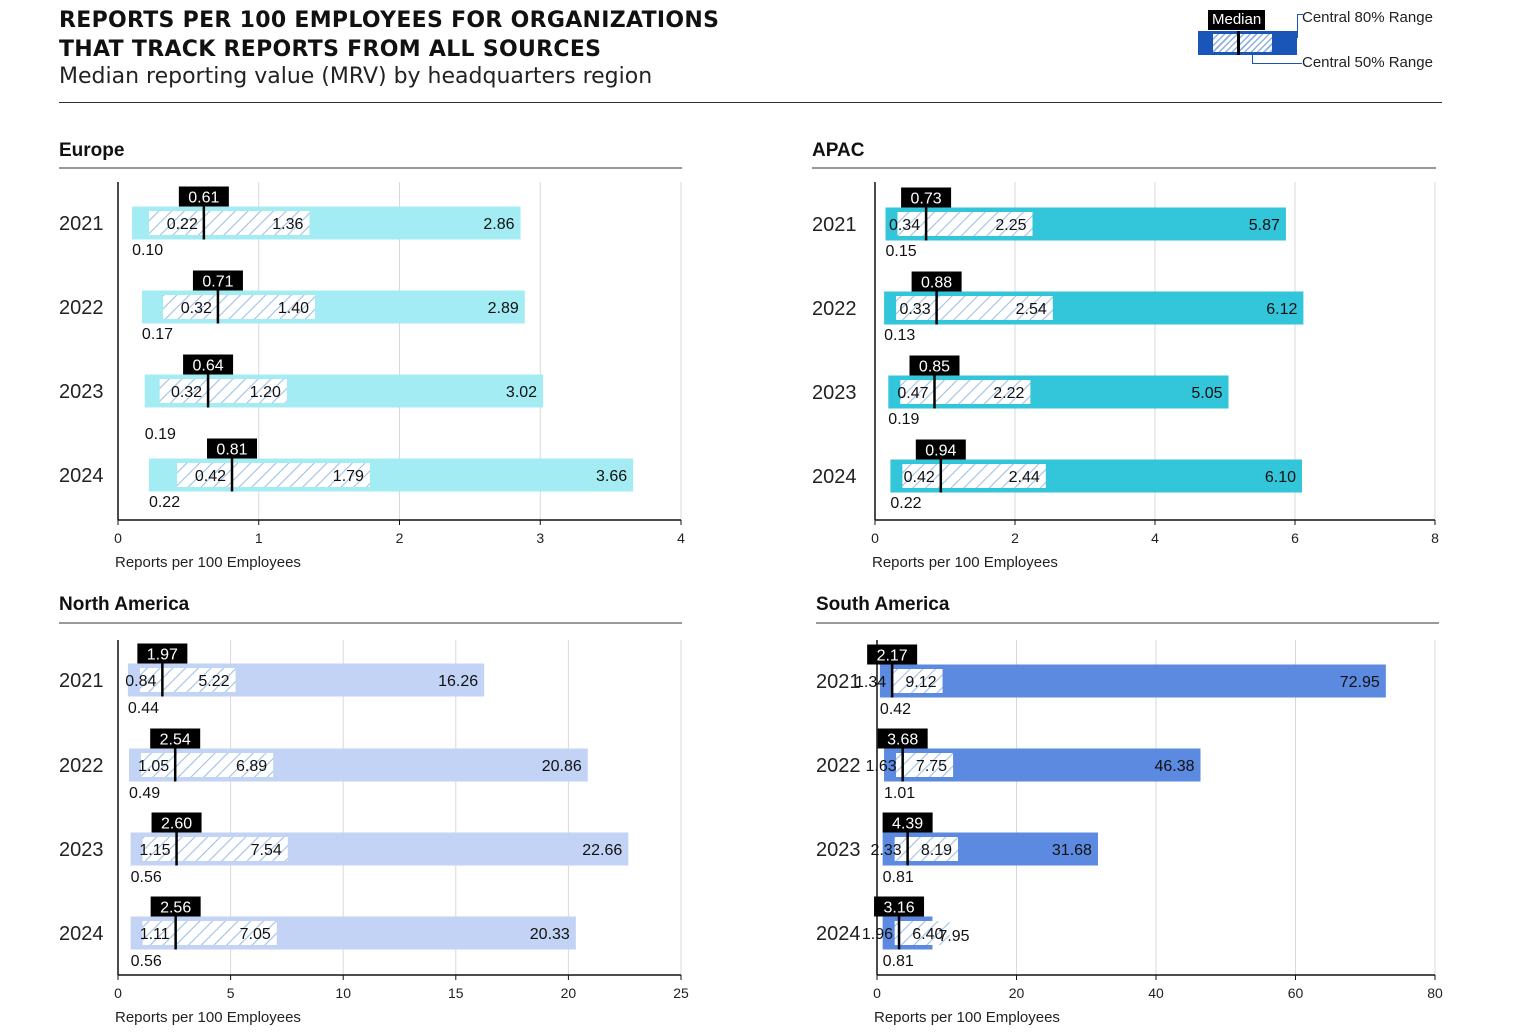 The height and width of the screenshot is (1033, 1529). Describe the element at coordinates (343, 993) in the screenshot. I see `x-tick-label: 10` at that location.